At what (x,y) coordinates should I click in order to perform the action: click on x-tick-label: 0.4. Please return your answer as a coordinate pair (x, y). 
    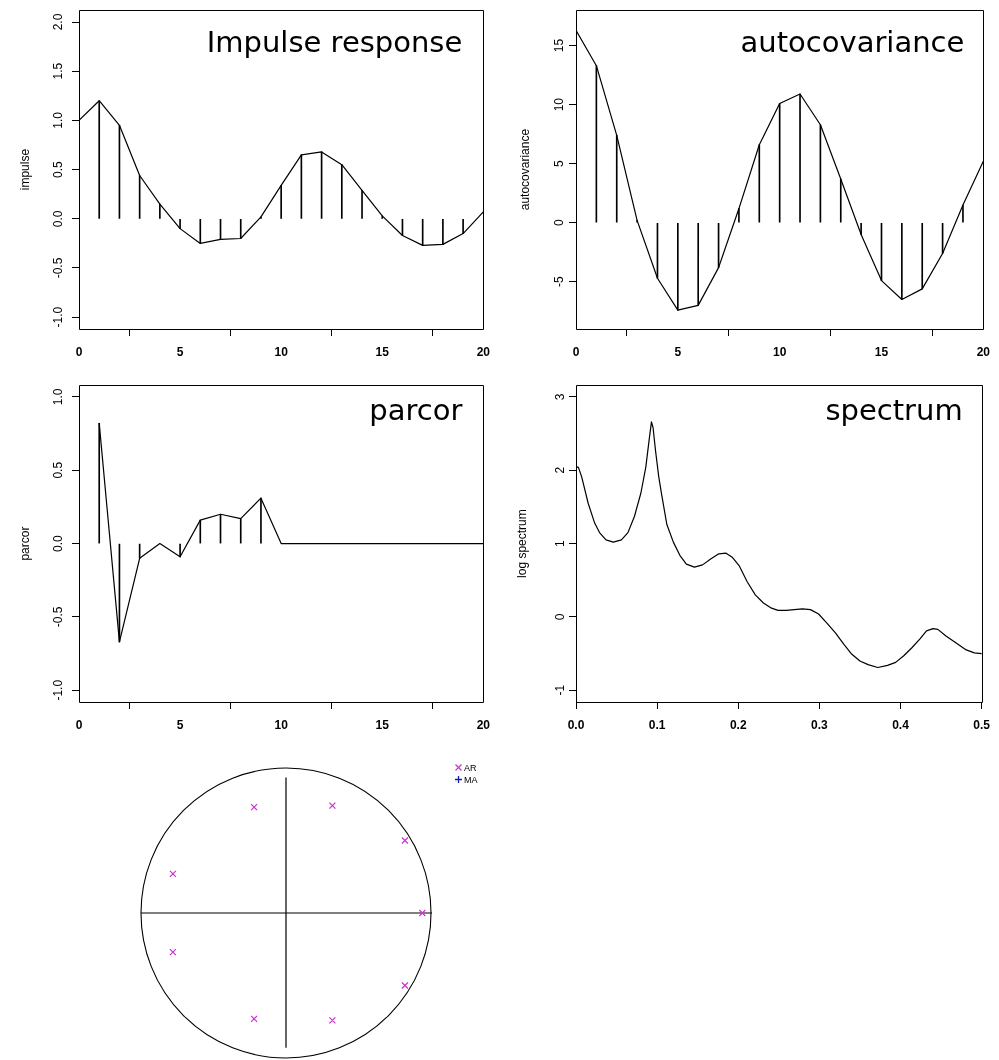
    Looking at the image, I should click on (901, 724).